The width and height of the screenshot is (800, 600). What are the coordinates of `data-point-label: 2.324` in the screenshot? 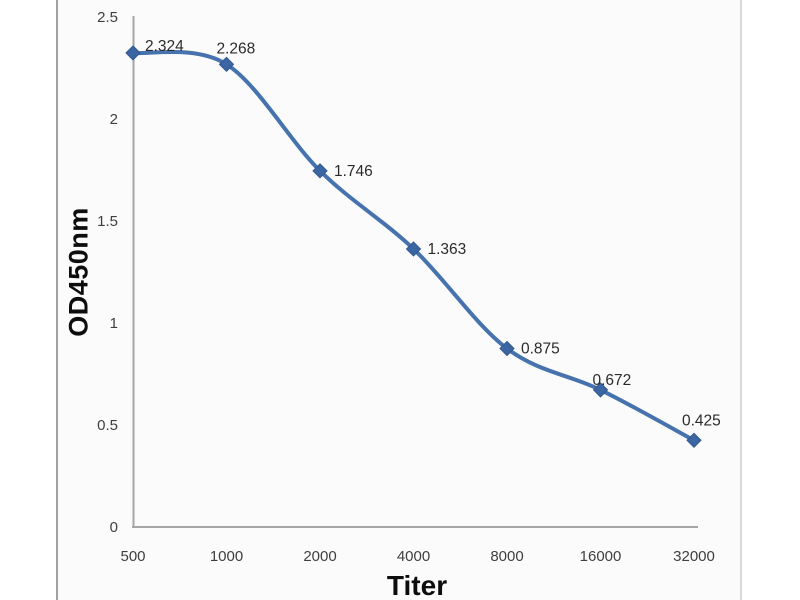 It's located at (164, 46).